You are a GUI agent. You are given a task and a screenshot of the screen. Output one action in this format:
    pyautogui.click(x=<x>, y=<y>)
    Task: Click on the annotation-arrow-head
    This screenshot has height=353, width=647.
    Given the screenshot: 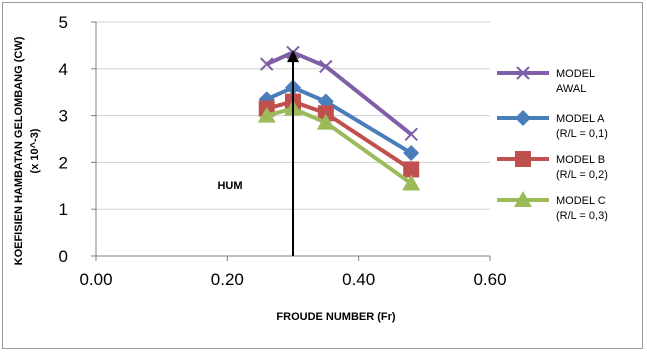 What is the action you would take?
    pyautogui.click(x=293, y=56)
    